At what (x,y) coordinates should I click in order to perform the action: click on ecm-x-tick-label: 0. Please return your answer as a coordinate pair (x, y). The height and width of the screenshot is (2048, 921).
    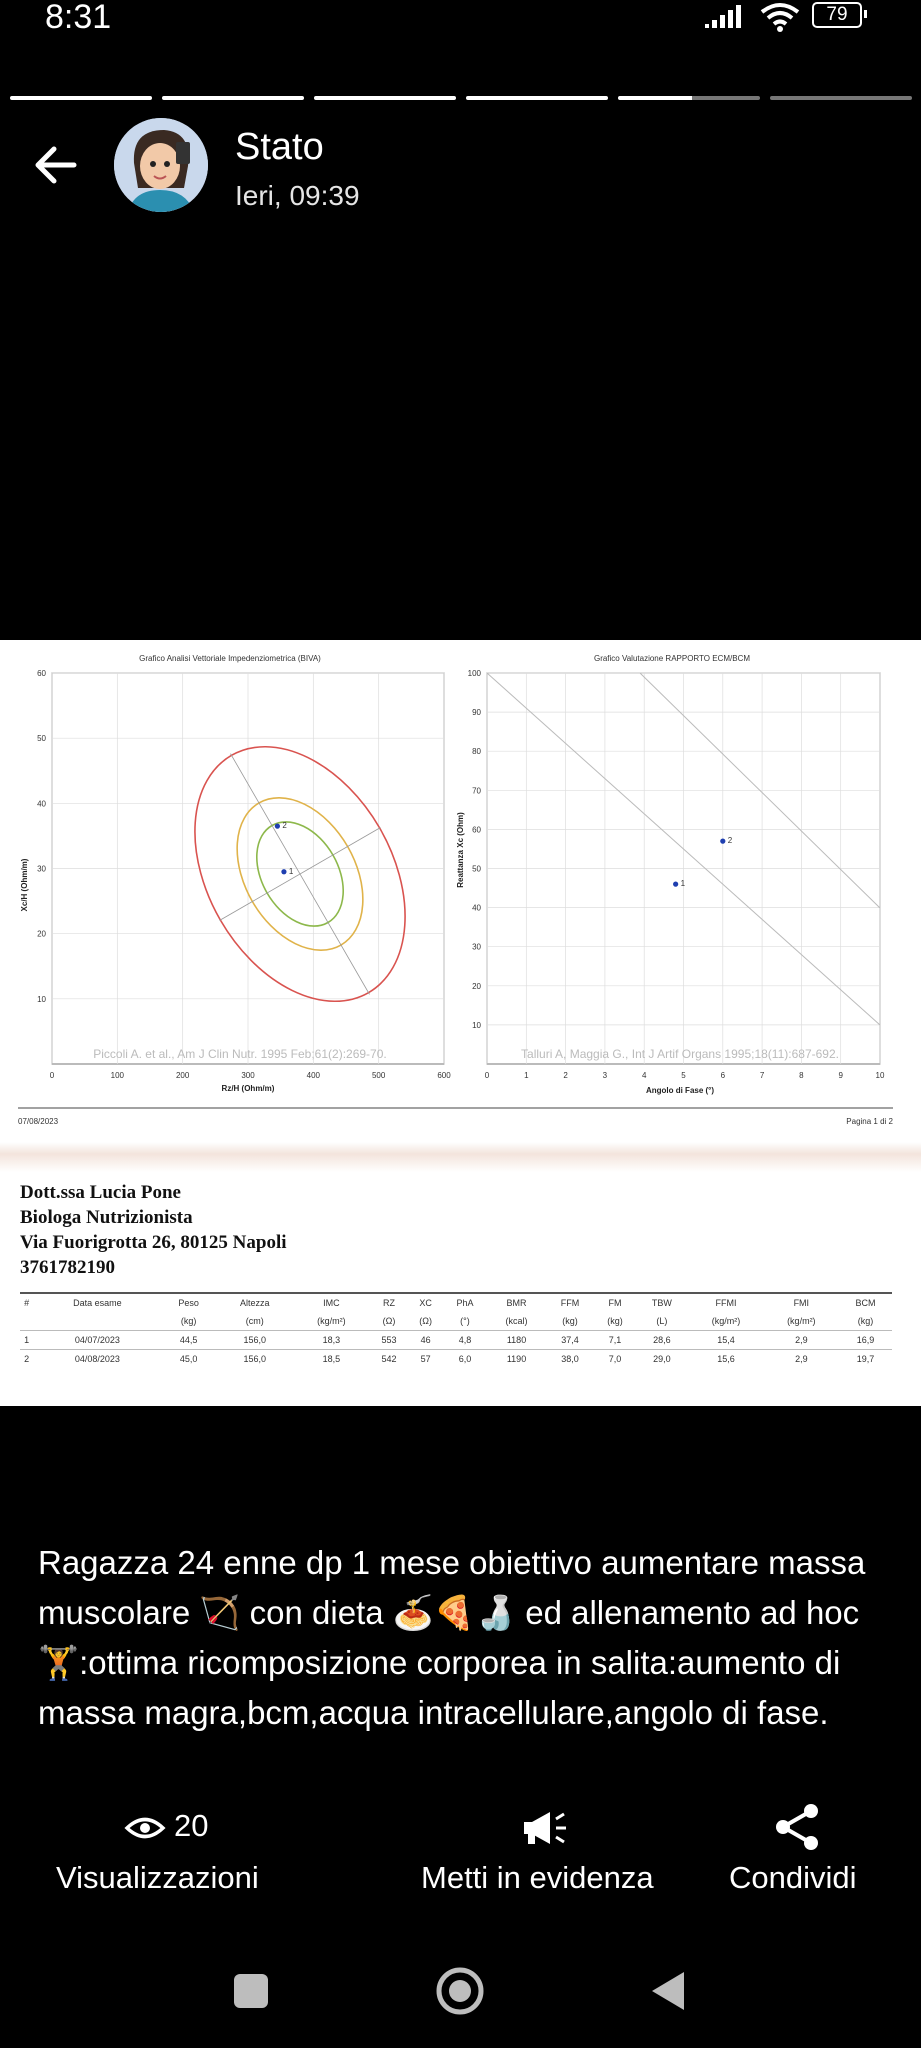
    Looking at the image, I should click on (487, 1075).